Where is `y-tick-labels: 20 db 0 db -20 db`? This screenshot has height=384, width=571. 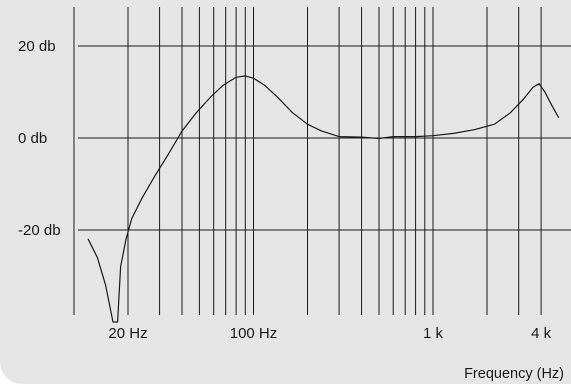
y-tick-labels: 20 db 0 db -20 db is located at coordinates (39, 138).